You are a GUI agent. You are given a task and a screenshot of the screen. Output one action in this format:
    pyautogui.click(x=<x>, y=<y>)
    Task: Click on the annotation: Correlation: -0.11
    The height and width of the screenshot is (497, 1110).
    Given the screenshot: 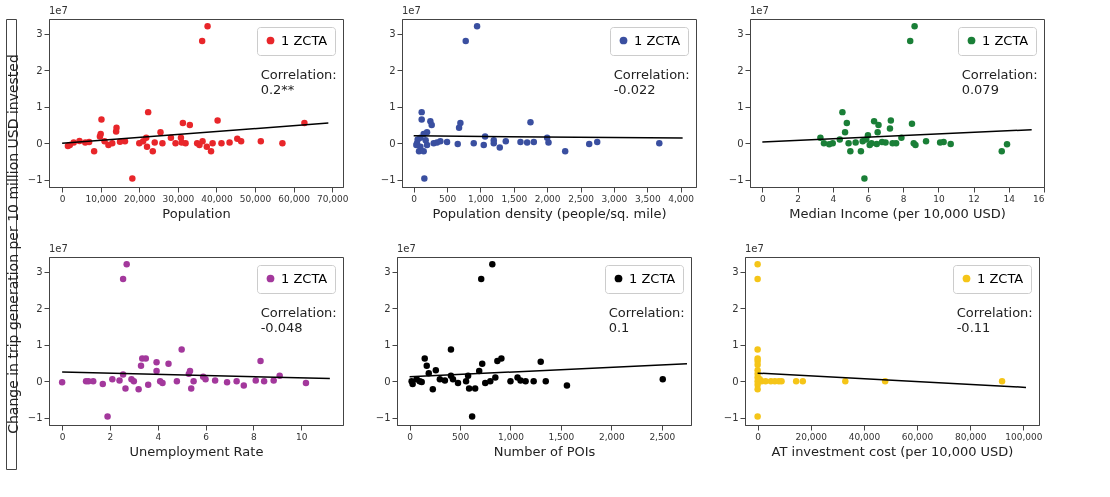 What is the action you would take?
    pyautogui.click(x=994, y=320)
    